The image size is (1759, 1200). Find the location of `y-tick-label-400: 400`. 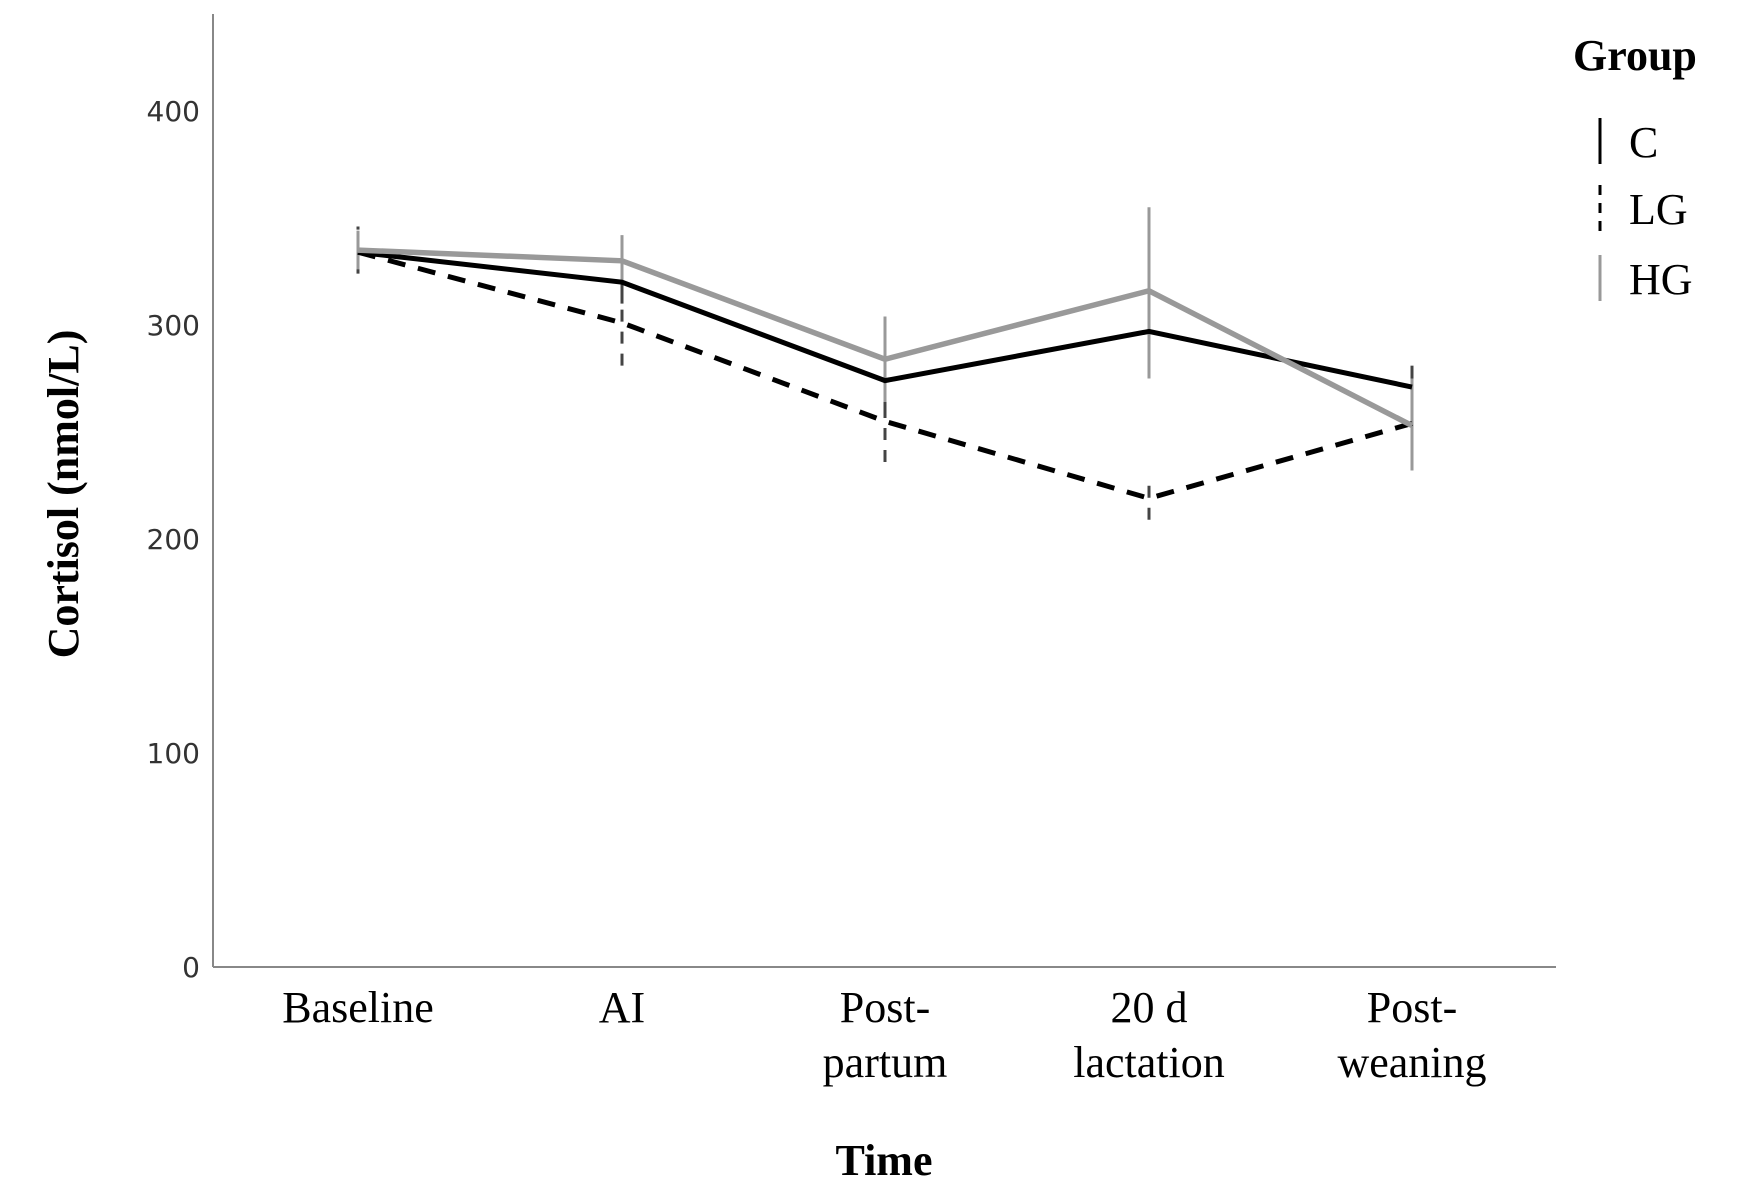

y-tick-label-400: 400 is located at coordinates (173, 111).